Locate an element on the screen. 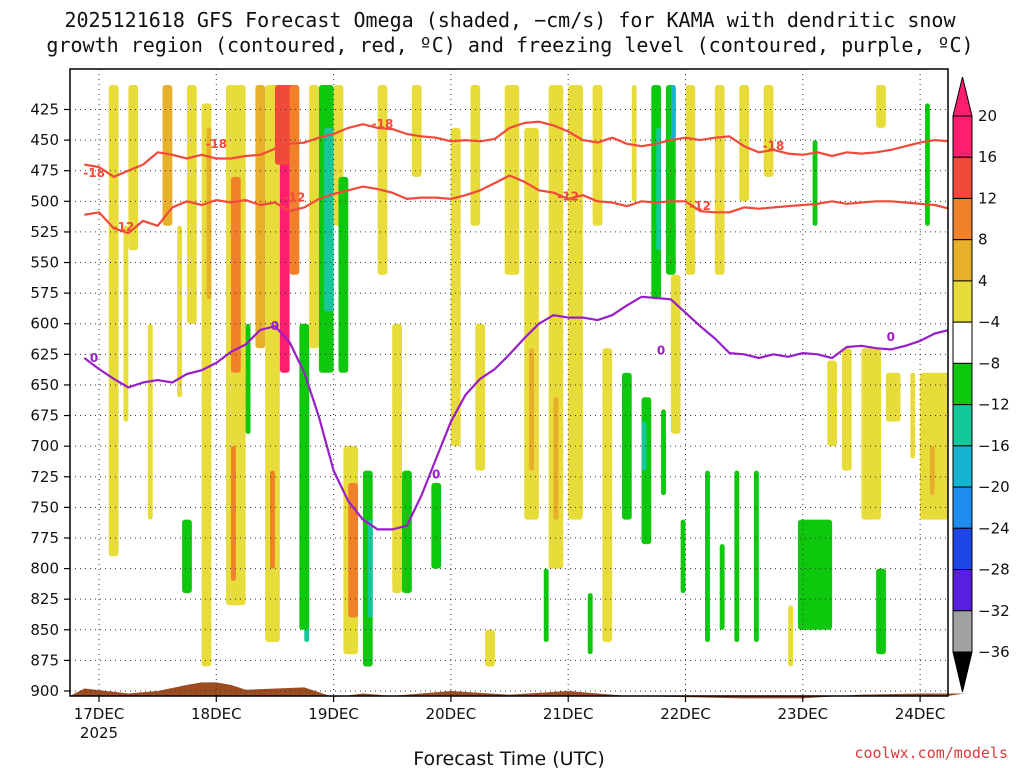 This screenshot has width=1024, height=768. x-tick-label-20DEC: 20DEC is located at coordinates (451, 714).